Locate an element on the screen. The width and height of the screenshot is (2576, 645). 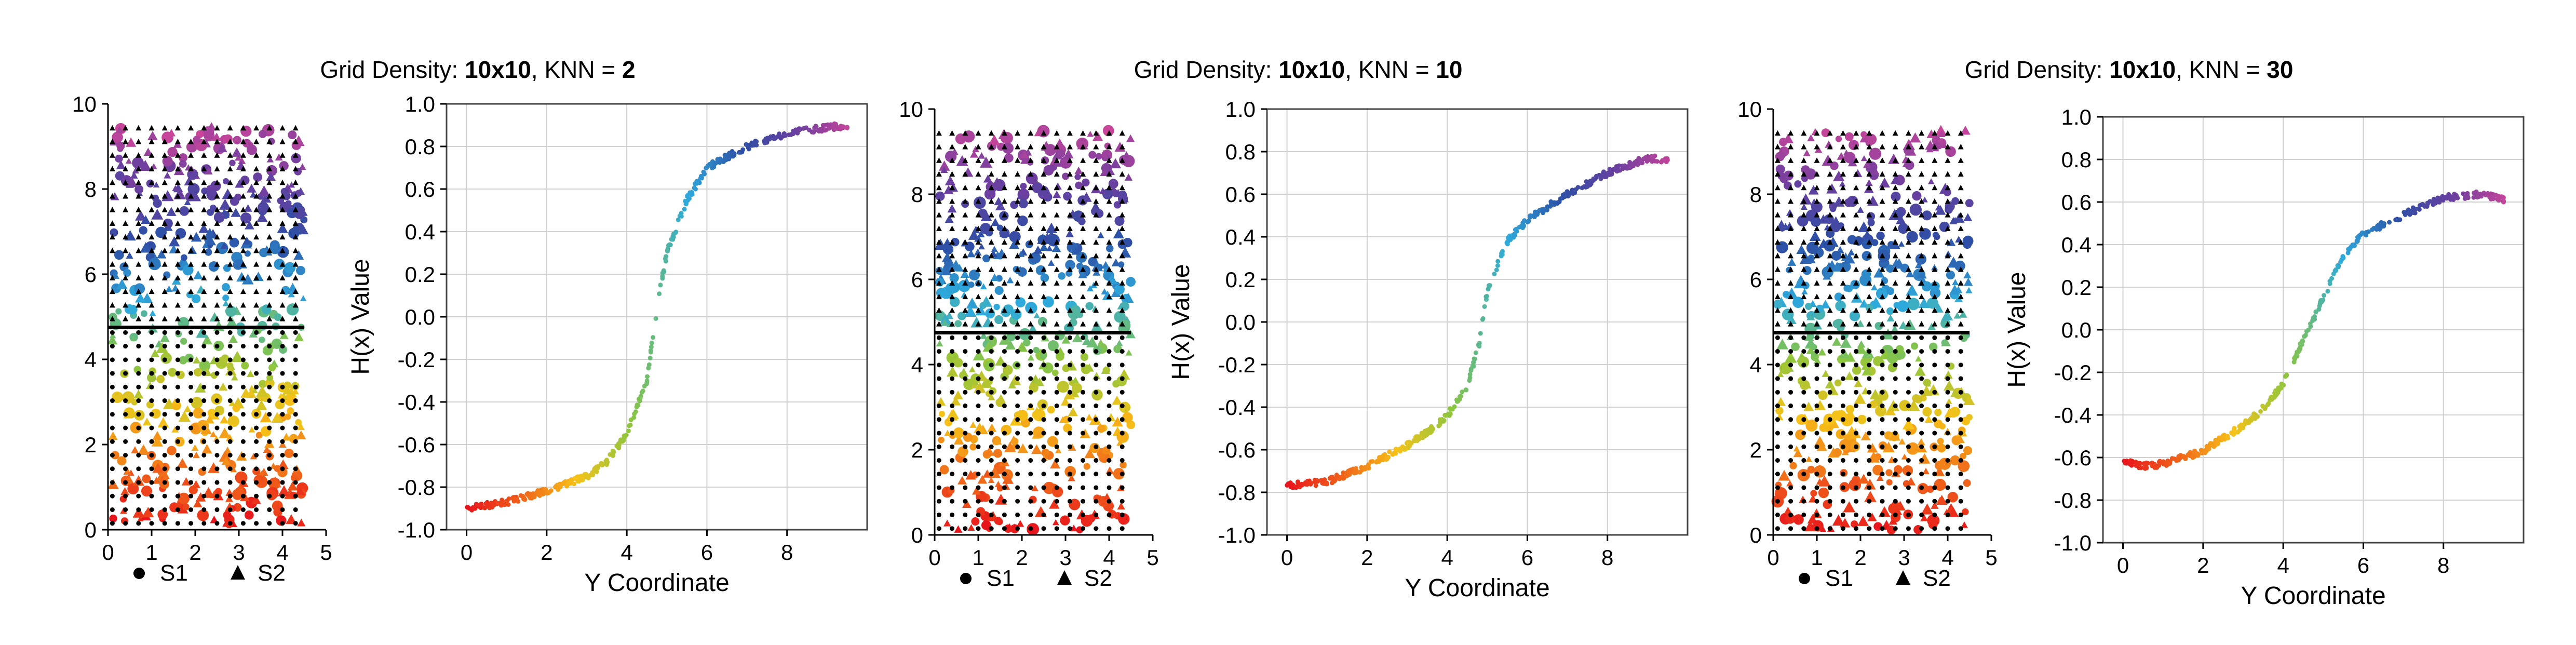
legend-s2-icon is located at coordinates (1064, 577).